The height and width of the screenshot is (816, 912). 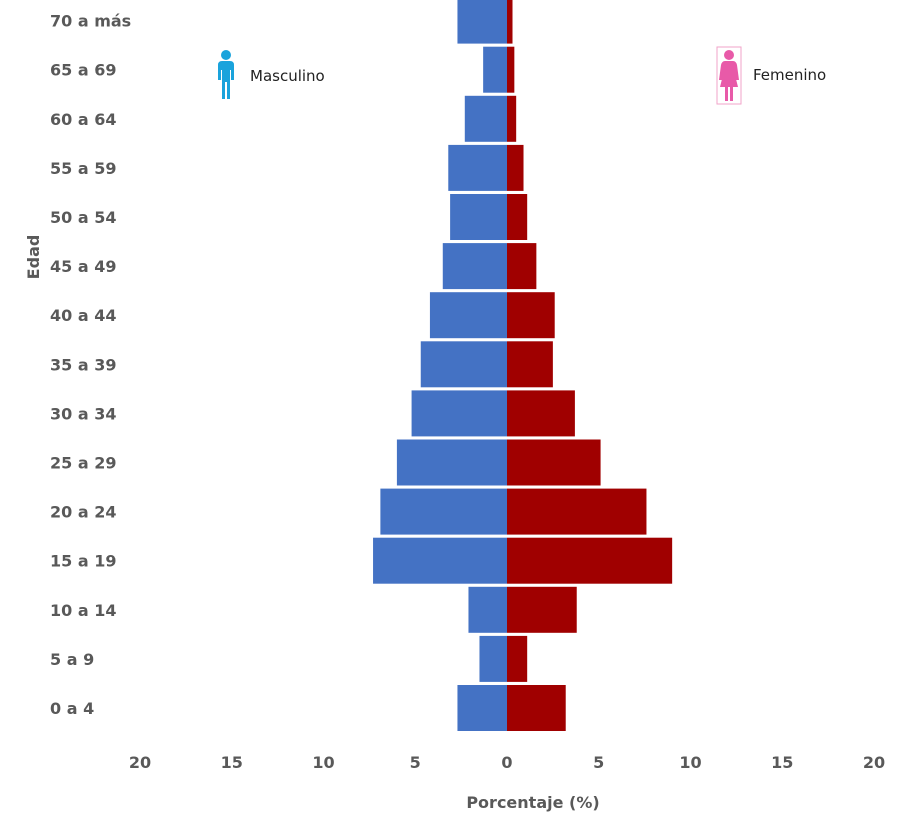 I want to click on legend-label-femenino: Femenino, so click(x=789, y=75).